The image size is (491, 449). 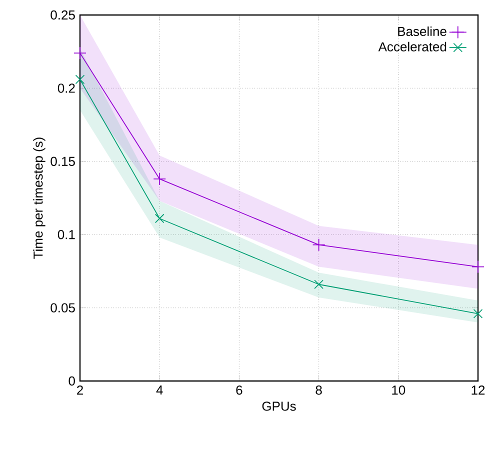 What do you see at coordinates (39, 198) in the screenshot?
I see `y-axis-title: Time per timestep (s)` at bounding box center [39, 198].